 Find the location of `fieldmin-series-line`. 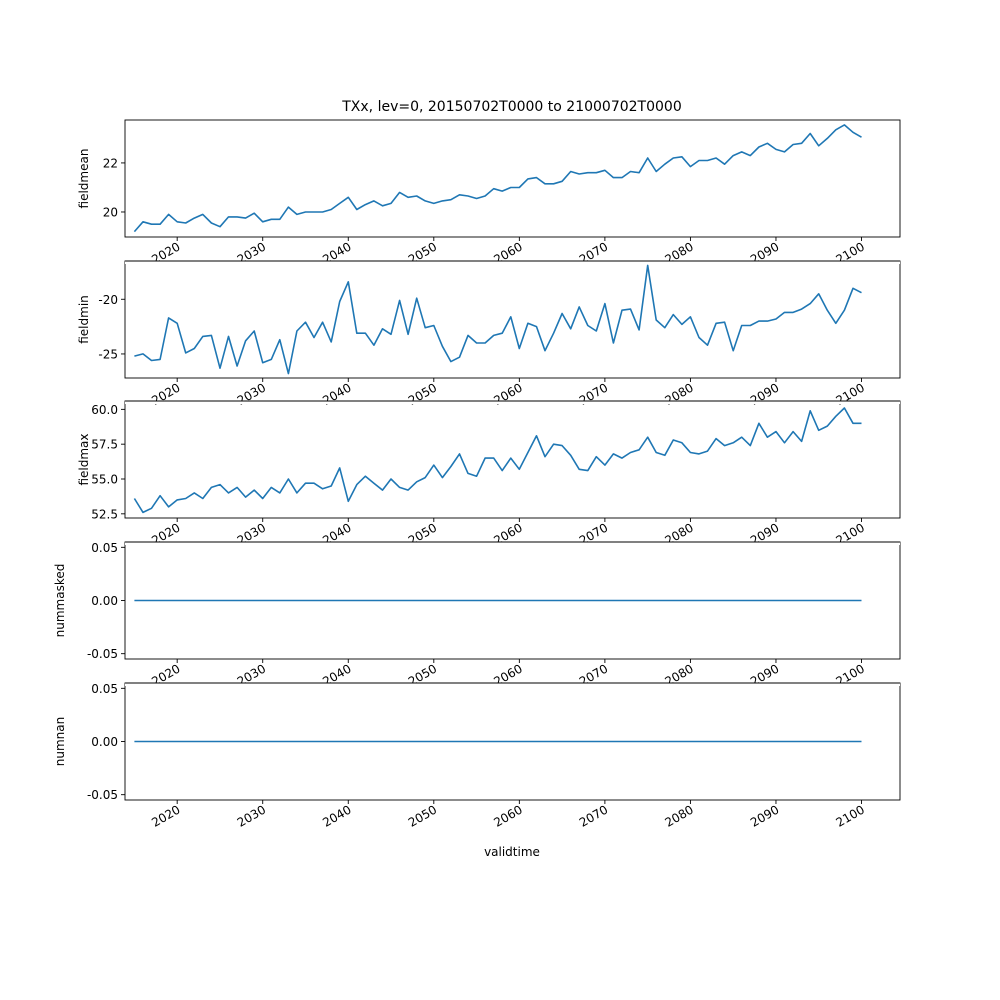

fieldmin-series-line is located at coordinates (498, 319).